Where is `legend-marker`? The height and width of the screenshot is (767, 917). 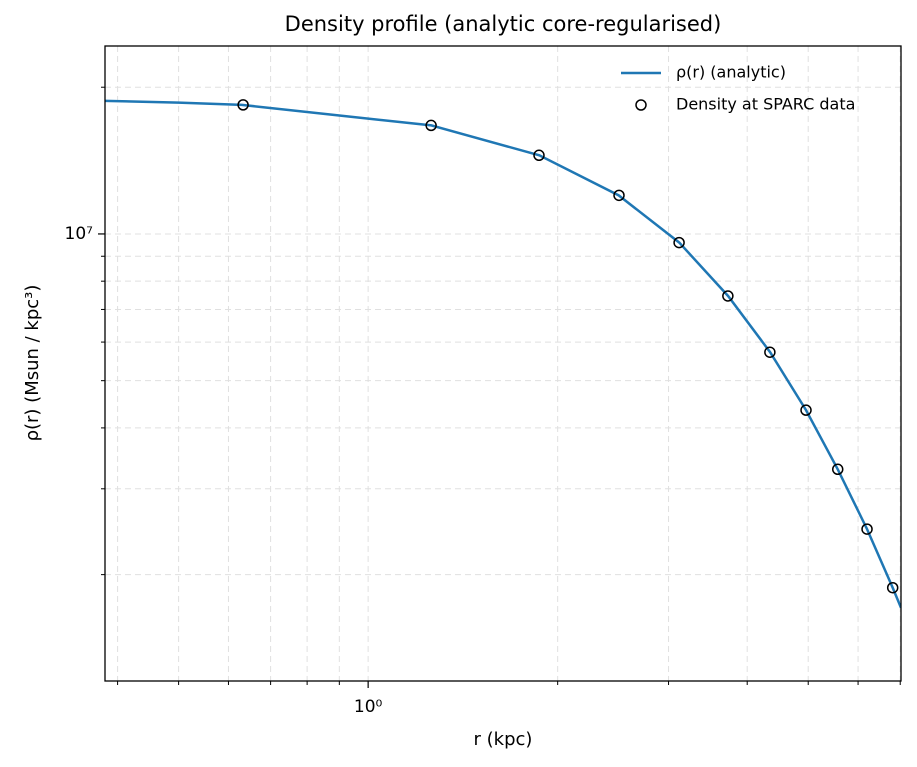
legend-marker is located at coordinates (641, 105).